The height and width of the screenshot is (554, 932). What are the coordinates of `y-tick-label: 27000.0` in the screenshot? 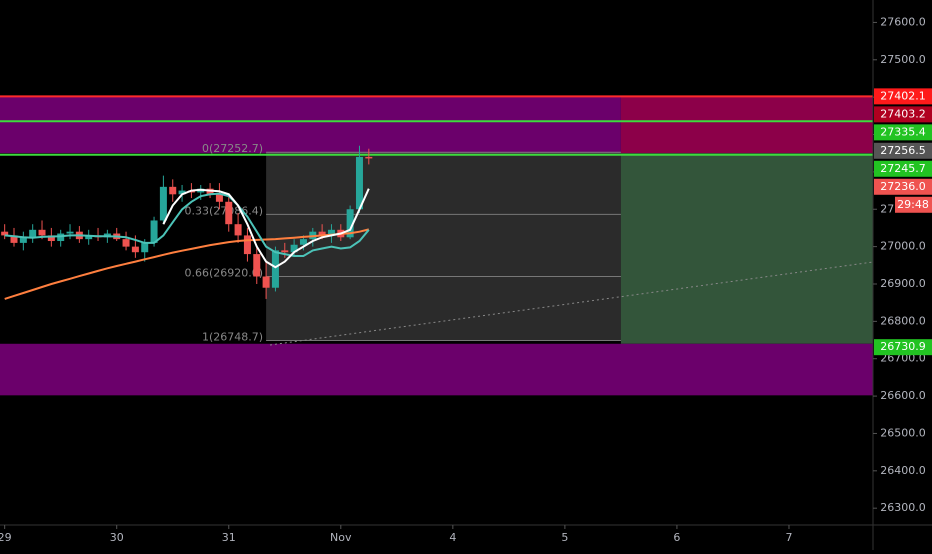 It's located at (903, 246).